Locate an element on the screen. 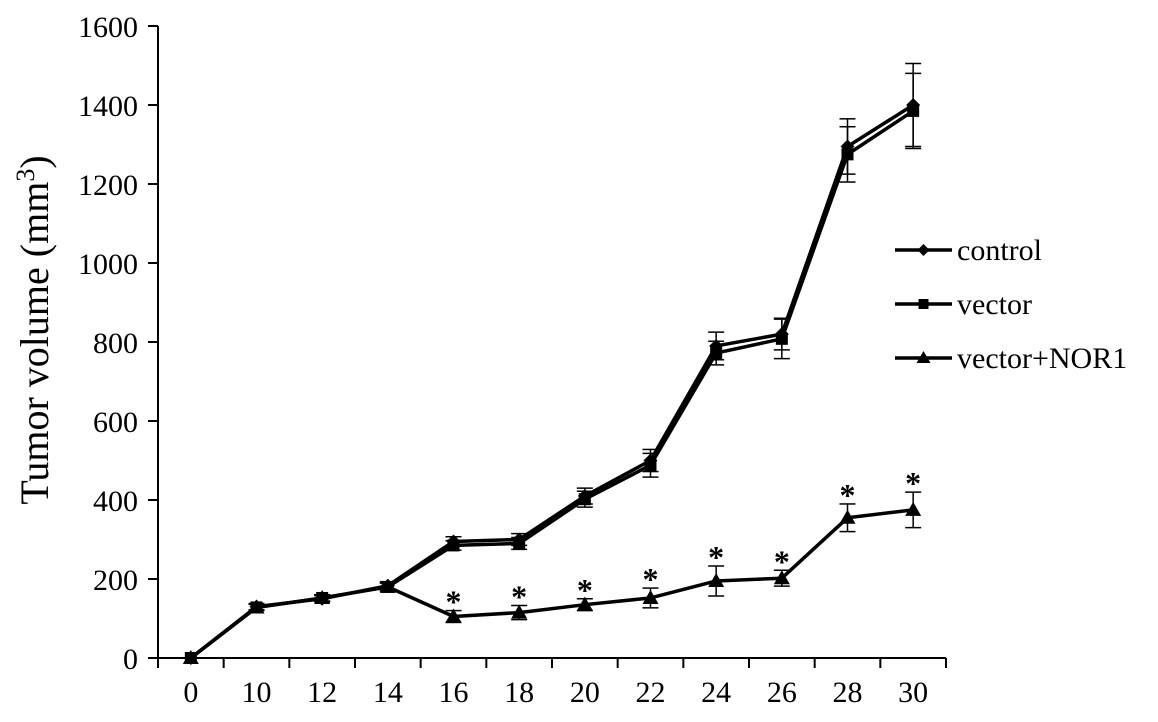 Image resolution: width=1158 pixels, height=722 pixels. y-axis-ticks: 0 200 400 600 800 1000 1200 1400 1600 is located at coordinates (118, 343).